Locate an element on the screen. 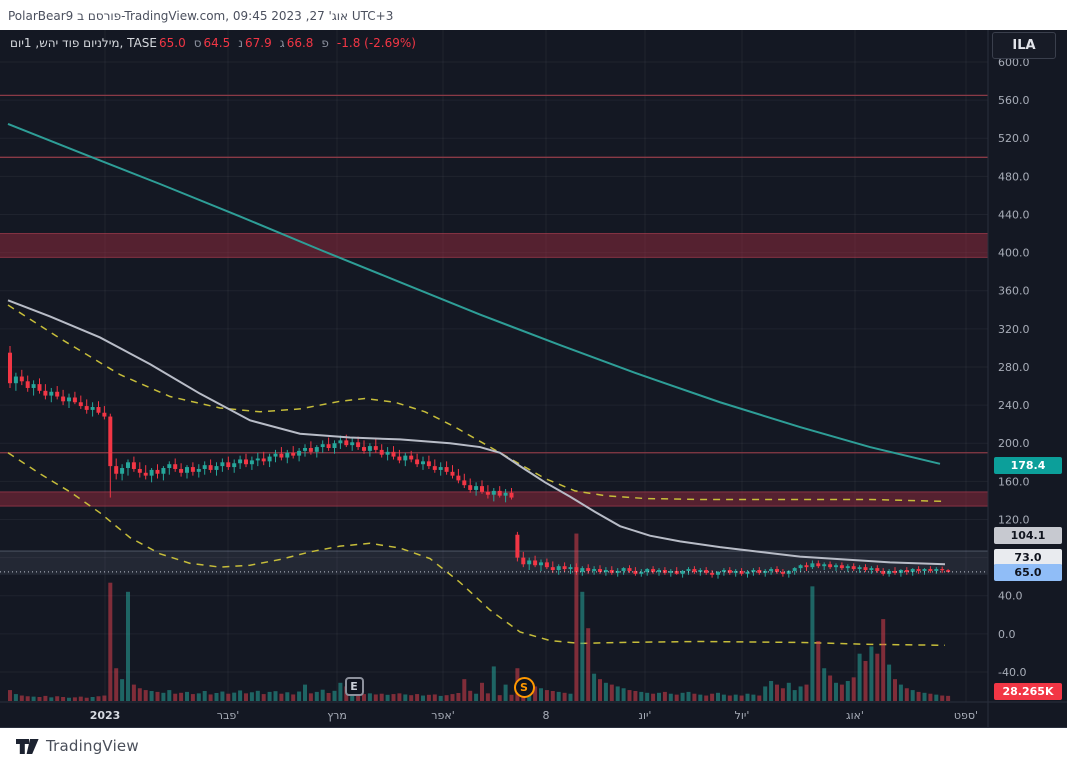 The height and width of the screenshot is (763, 1067). price-tick-label: 40.0 is located at coordinates (1010, 596).